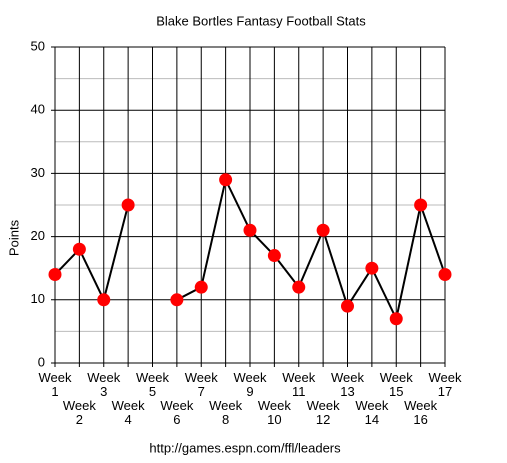  What do you see at coordinates (55, 384) in the screenshot?
I see `x-tick-label: Week 1` at bounding box center [55, 384].